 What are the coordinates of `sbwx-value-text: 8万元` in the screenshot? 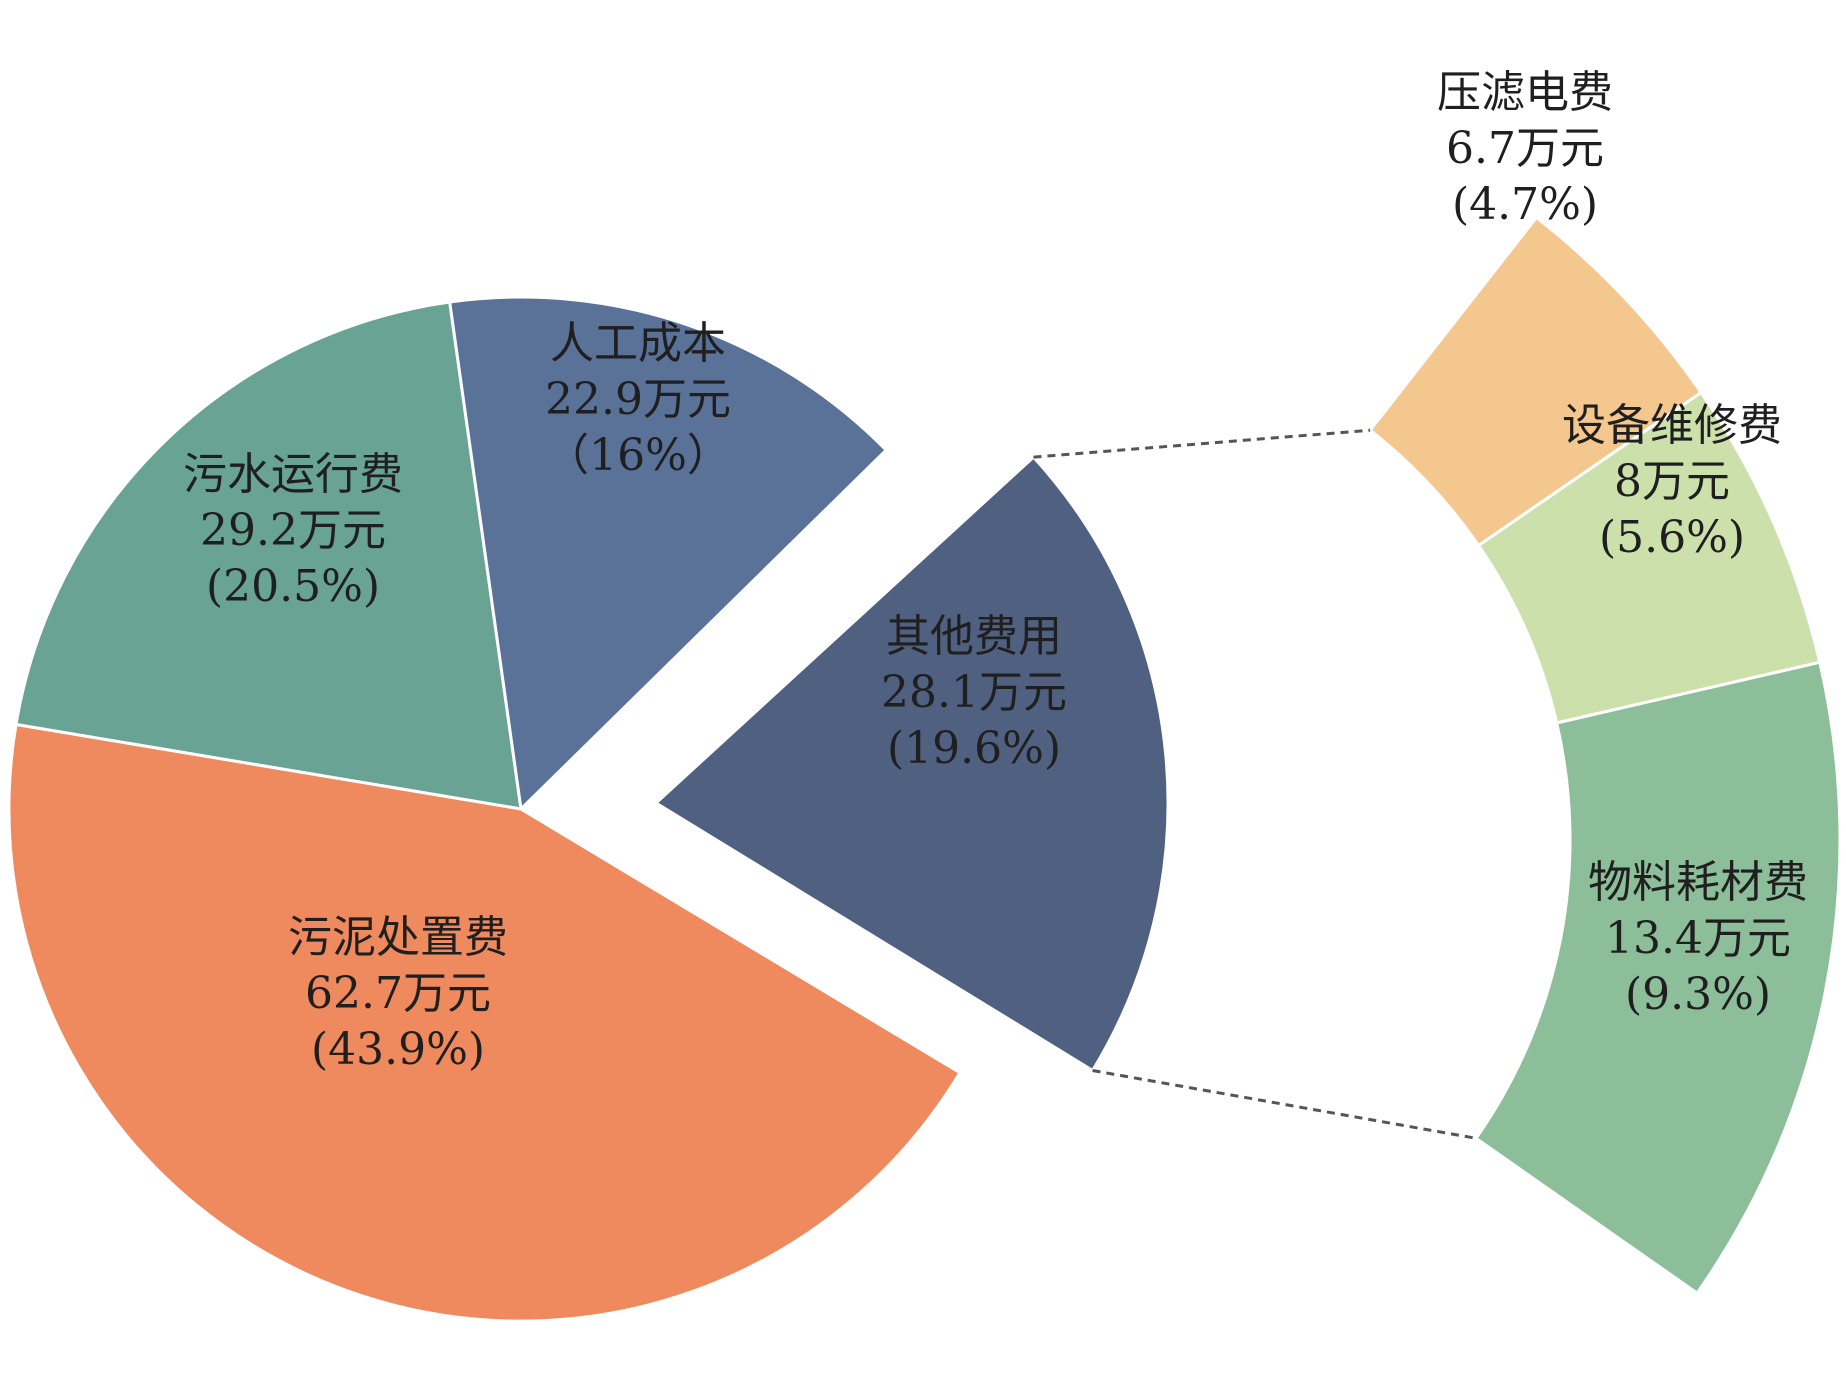 It's located at (1672, 481).